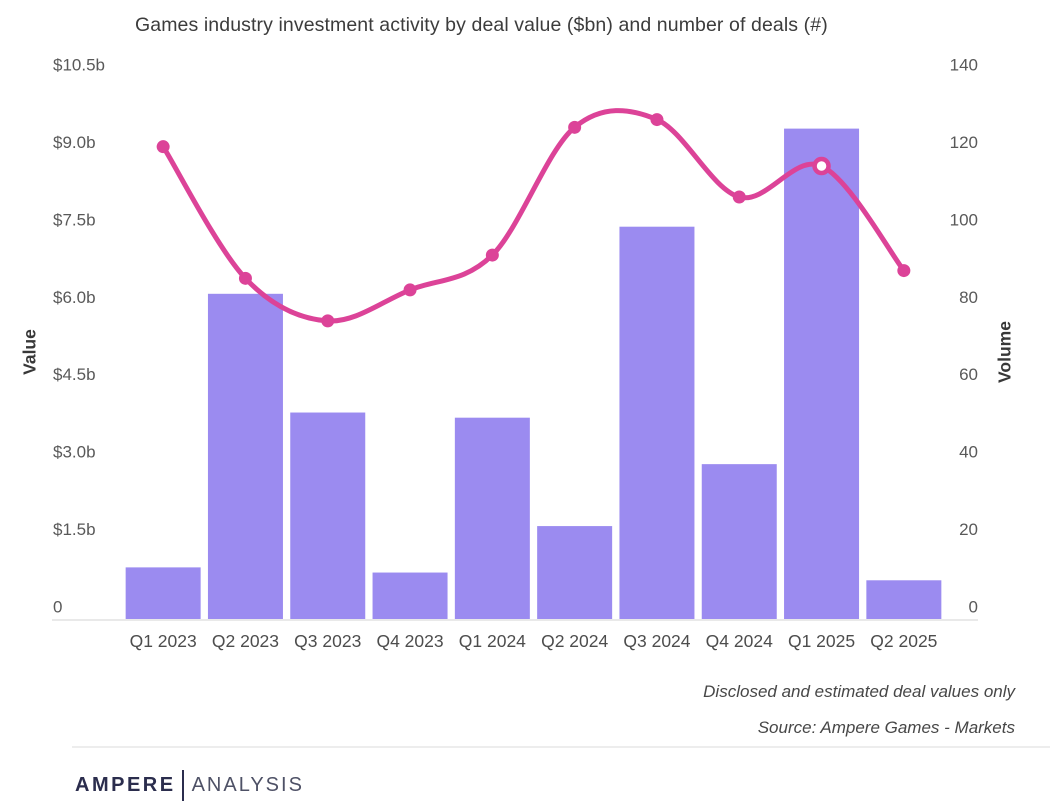 Image resolution: width=1050 pixels, height=801 pixels. What do you see at coordinates (964, 65) in the screenshot?
I see `right-axis-tick: 140` at bounding box center [964, 65].